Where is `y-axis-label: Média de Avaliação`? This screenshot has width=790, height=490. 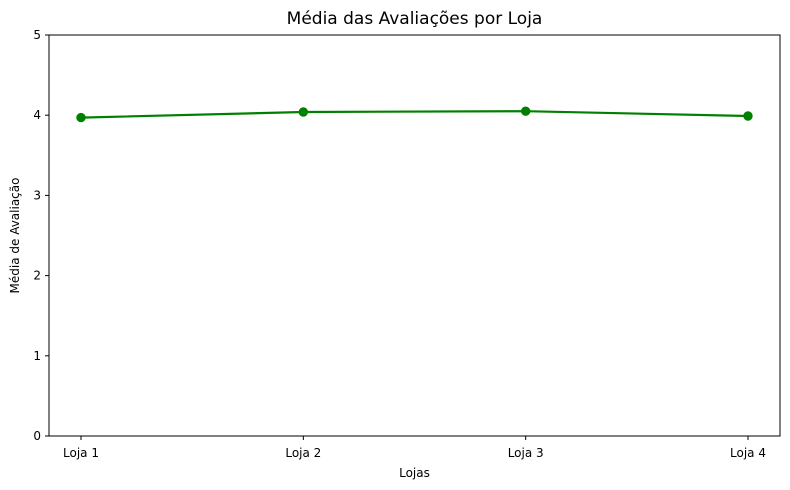
y-axis-label: Média de Avaliação is located at coordinates (15, 236).